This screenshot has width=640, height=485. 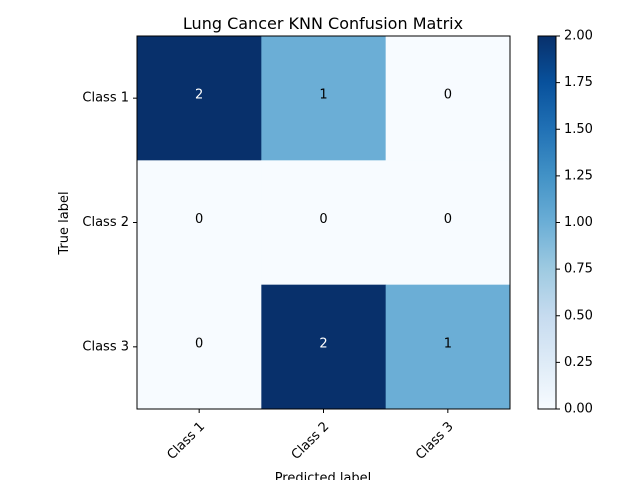 What do you see at coordinates (578, 129) in the screenshot?
I see `colorbar-tick-label: 1.50` at bounding box center [578, 129].